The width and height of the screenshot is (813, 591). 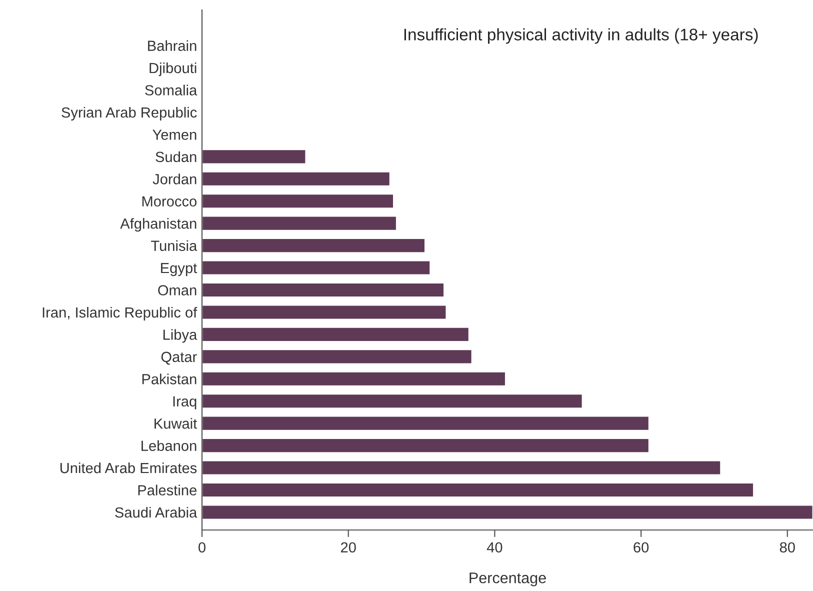 What do you see at coordinates (494, 547) in the screenshot?
I see `x-tick-label: 40` at bounding box center [494, 547].